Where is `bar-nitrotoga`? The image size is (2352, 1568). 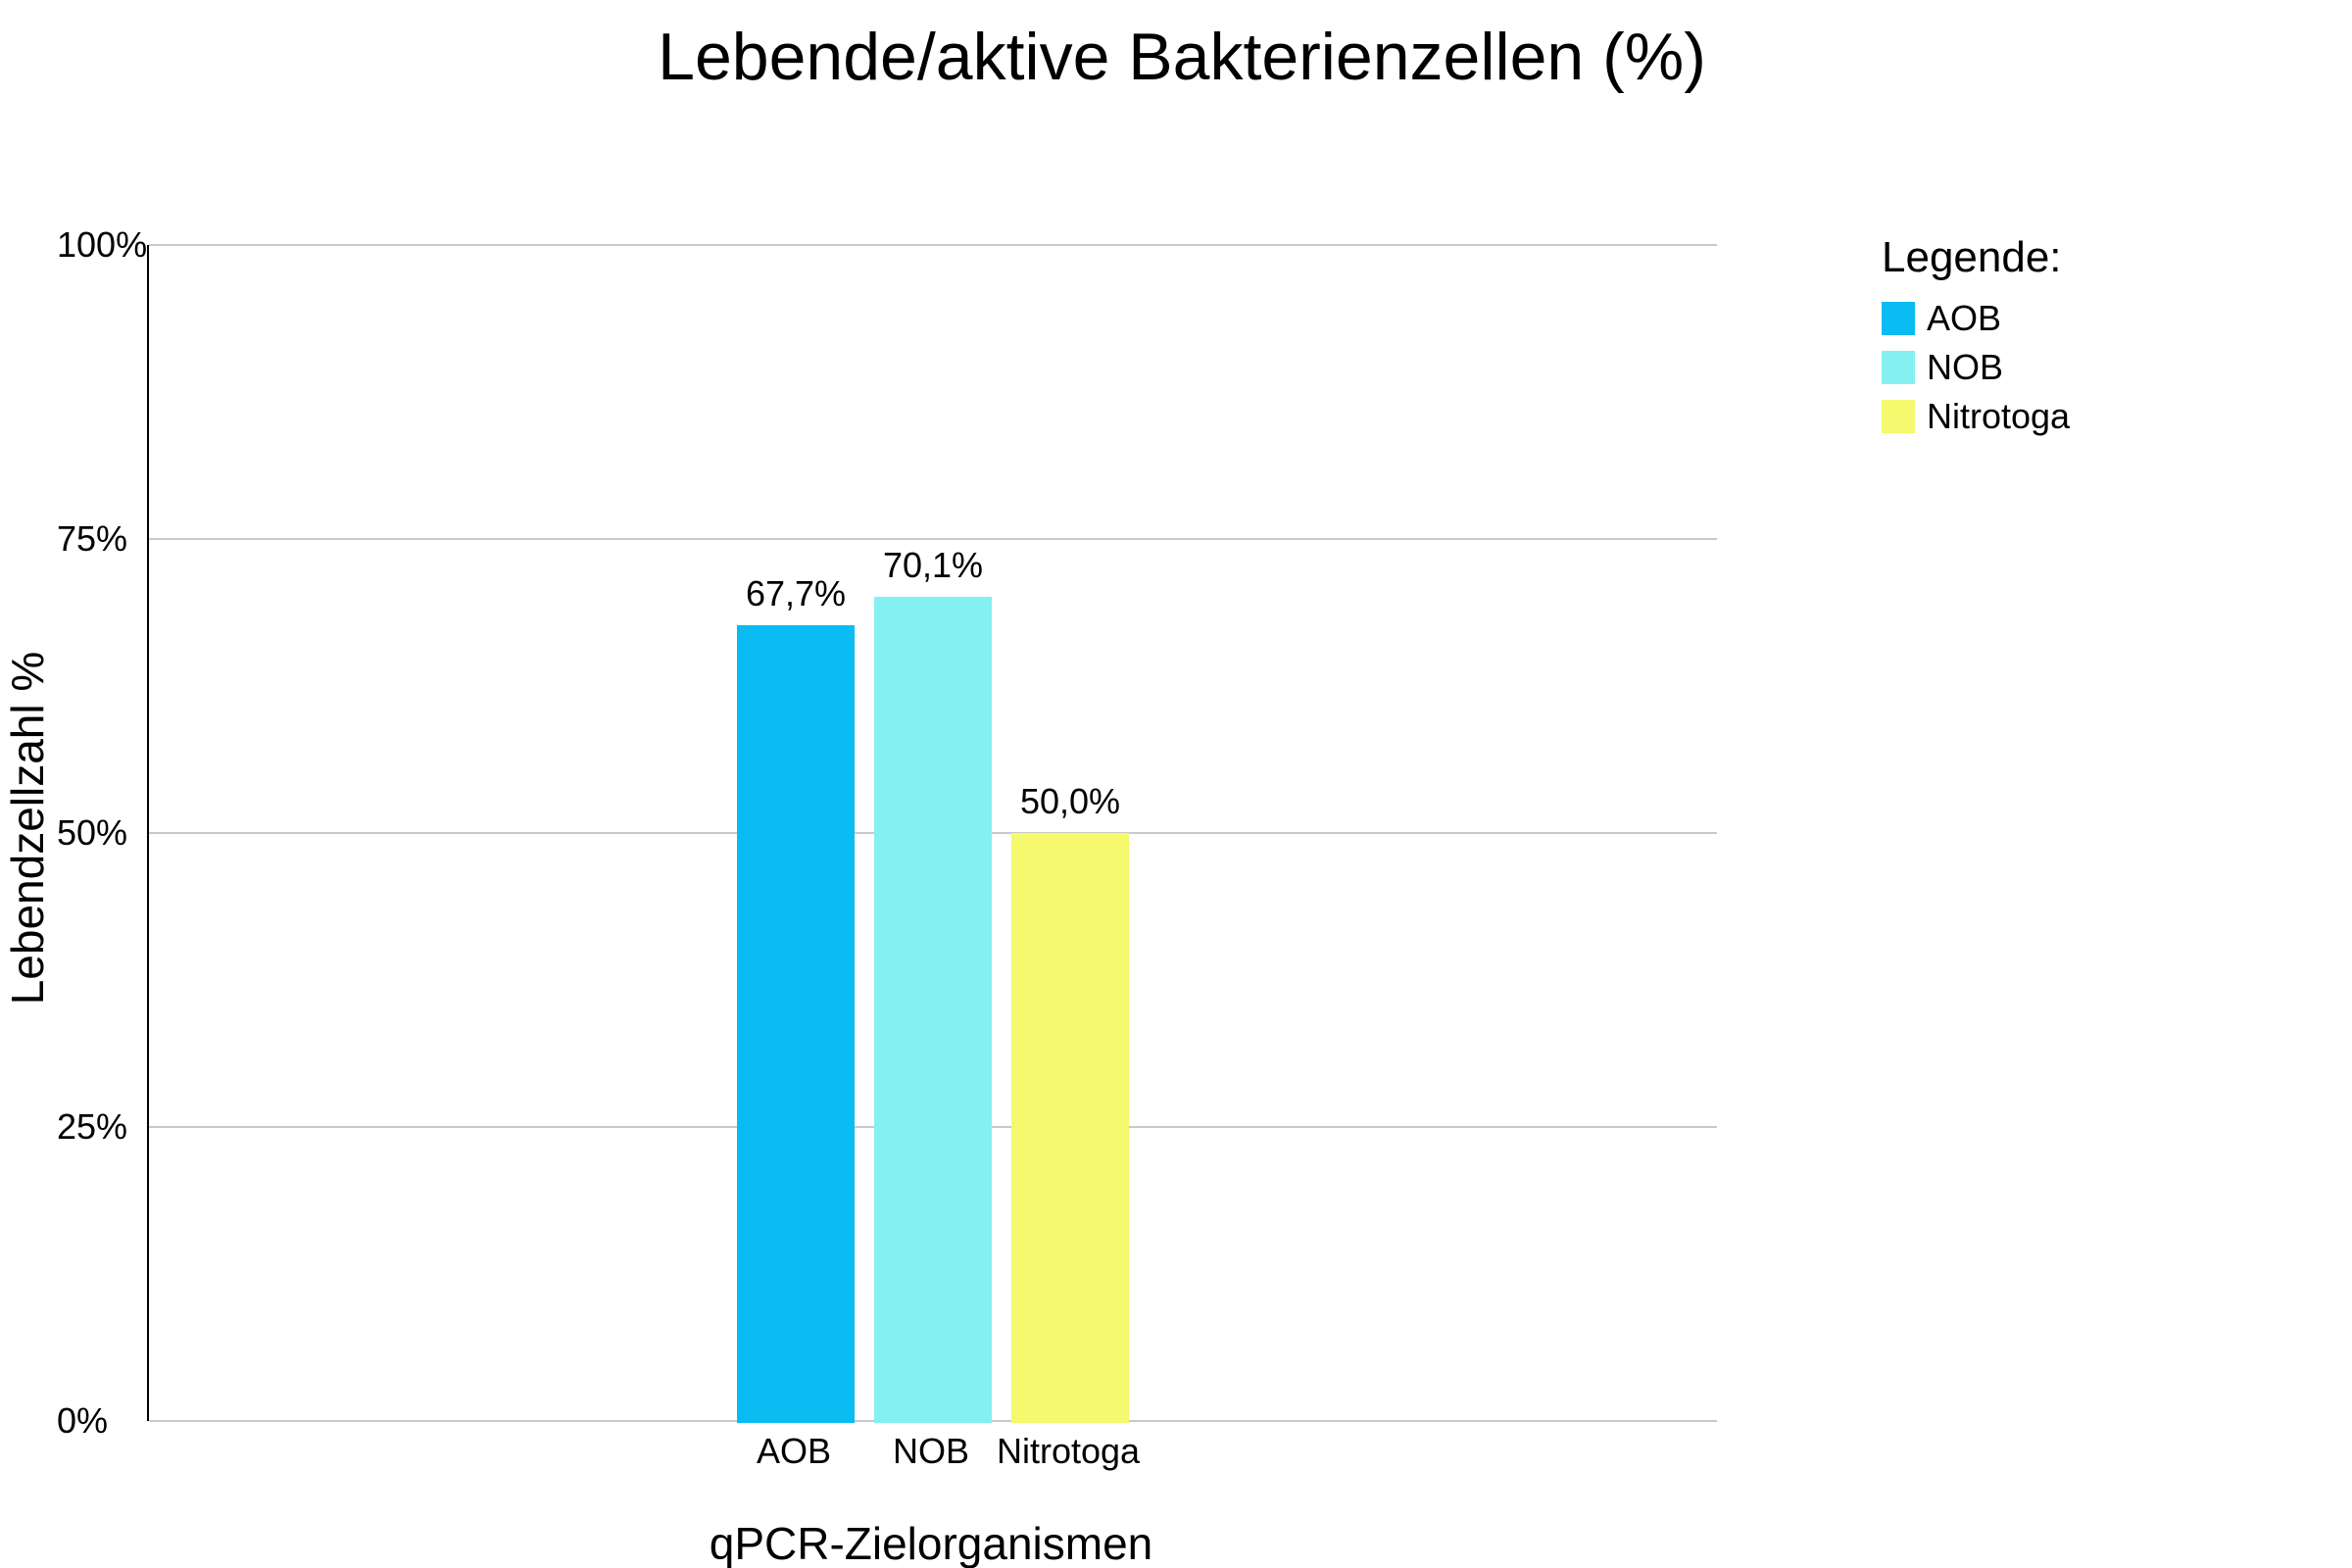 bar-nitrotoga is located at coordinates (1070, 1128).